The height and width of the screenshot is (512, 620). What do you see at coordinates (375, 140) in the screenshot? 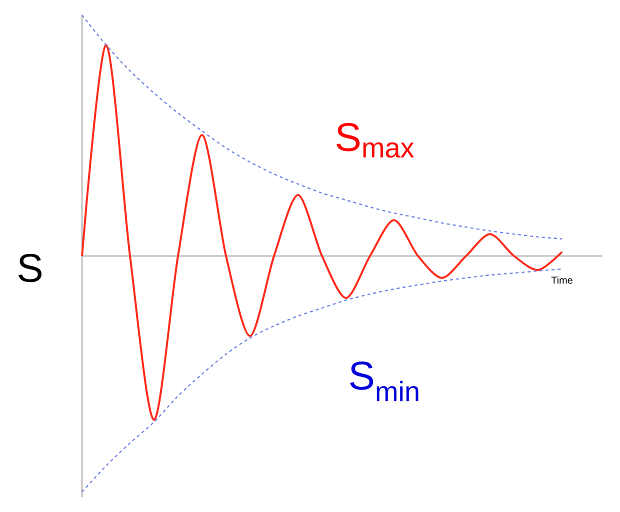
I see `annotation: S$_{max}$` at bounding box center [375, 140].